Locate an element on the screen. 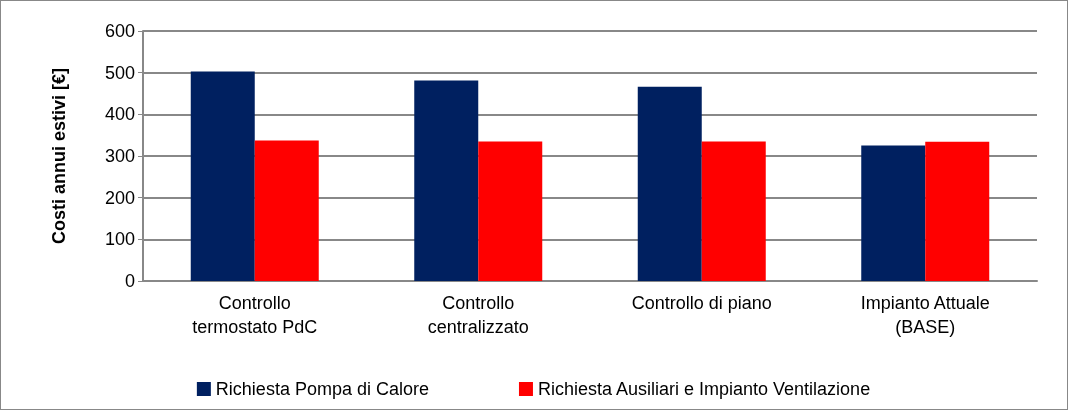 This screenshot has width=1070, height=412. legend-label: Richiesta Ausiliari e Impianto Ventilazione is located at coordinates (704, 389).